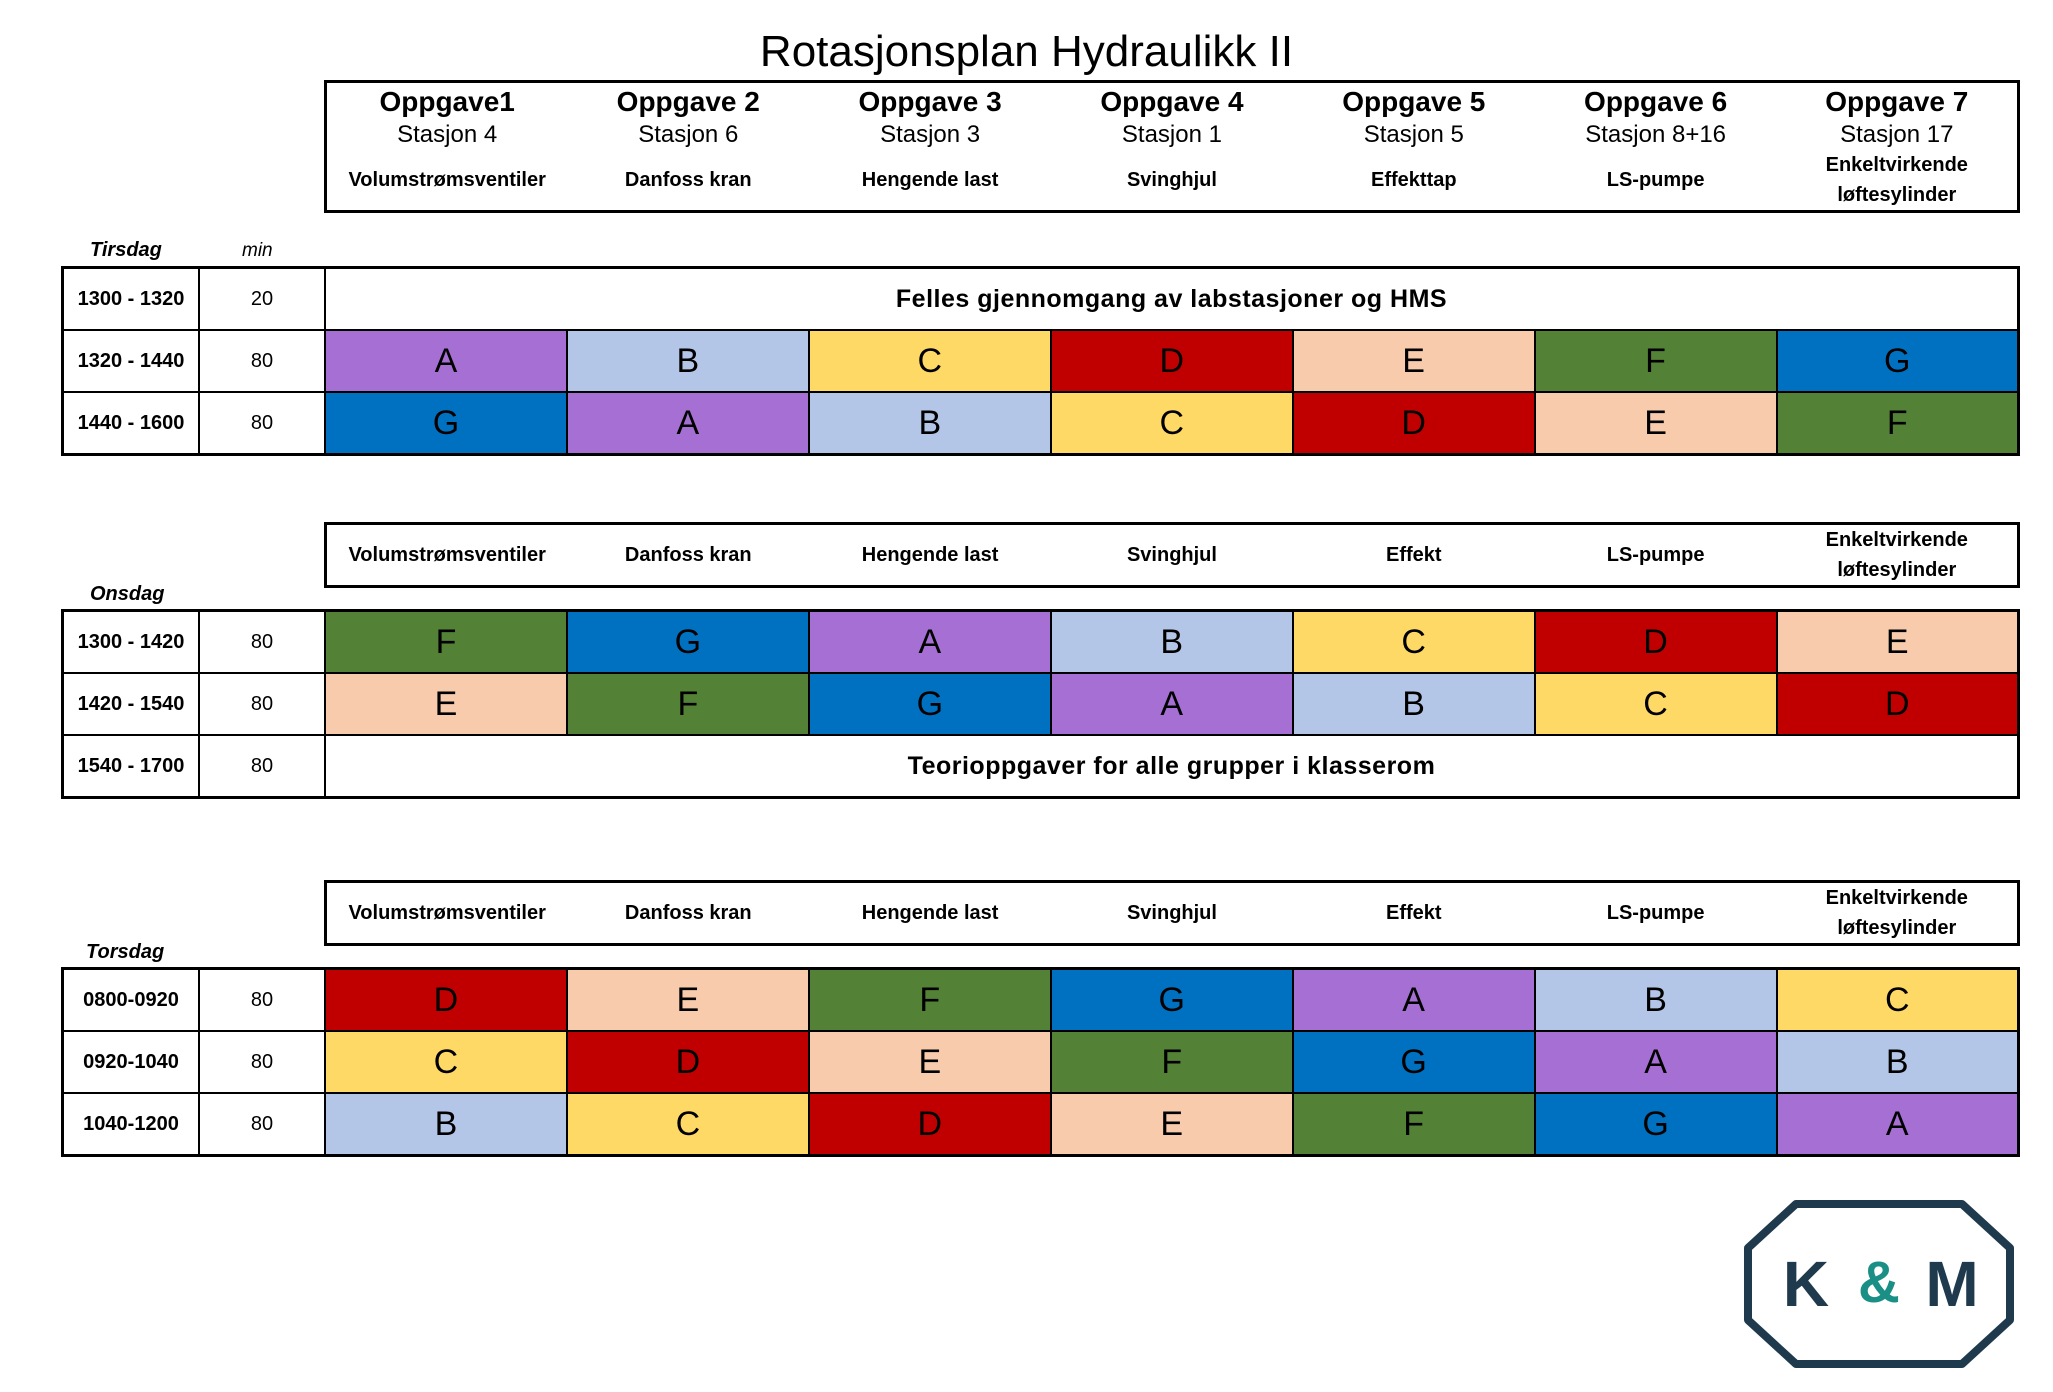 This screenshot has width=2053, height=1392. I want to click on task-title: Oppgave1, so click(447, 101).